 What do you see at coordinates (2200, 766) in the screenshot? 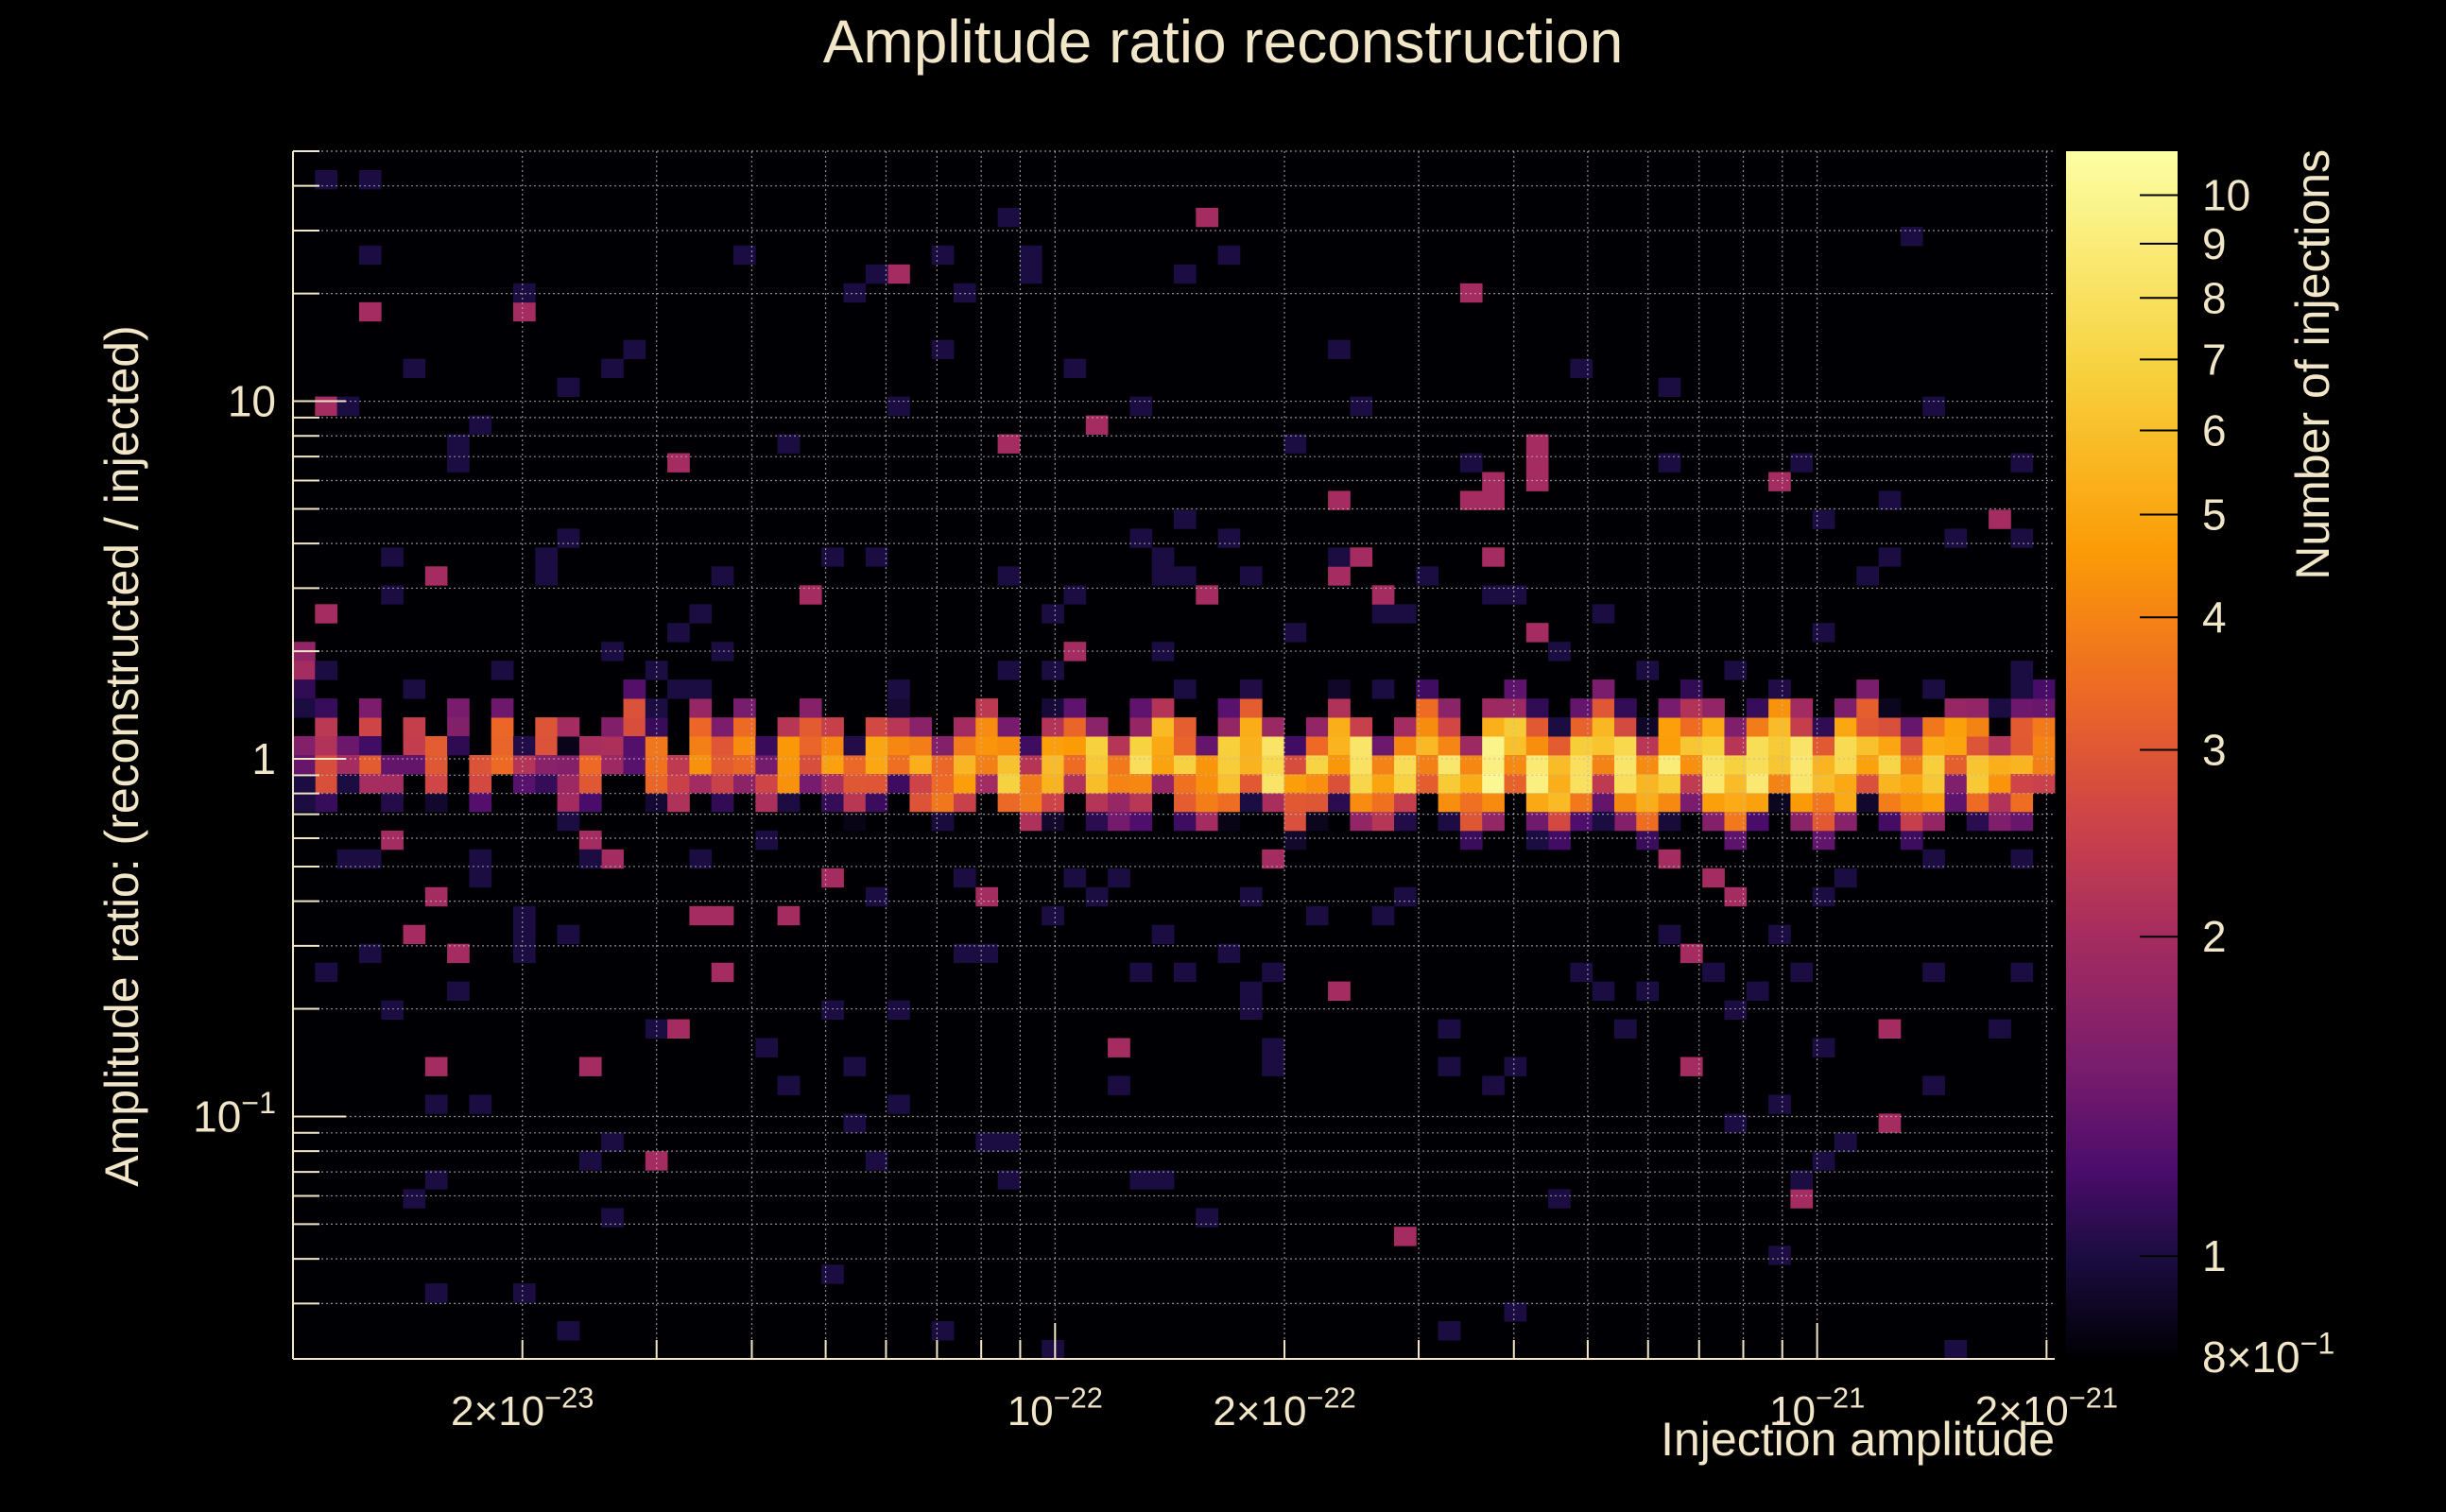
I see `color-scale-bar: 109 8 7 6 5 4 3 2 1 8×10−1` at bounding box center [2200, 766].